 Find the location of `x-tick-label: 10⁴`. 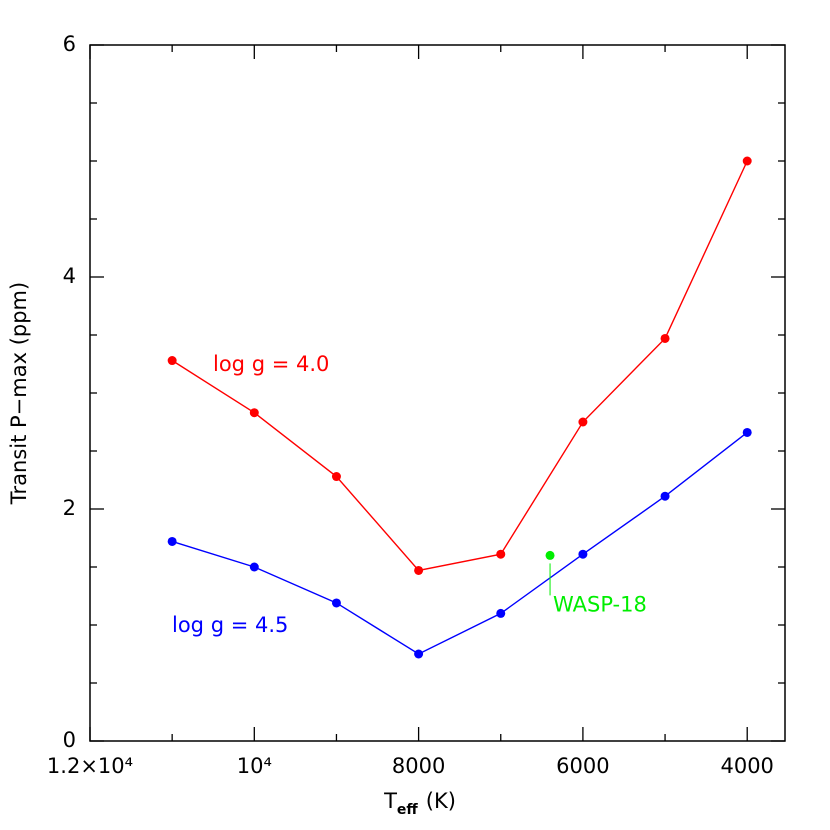

x-tick-label: 10⁴ is located at coordinates (254, 766).